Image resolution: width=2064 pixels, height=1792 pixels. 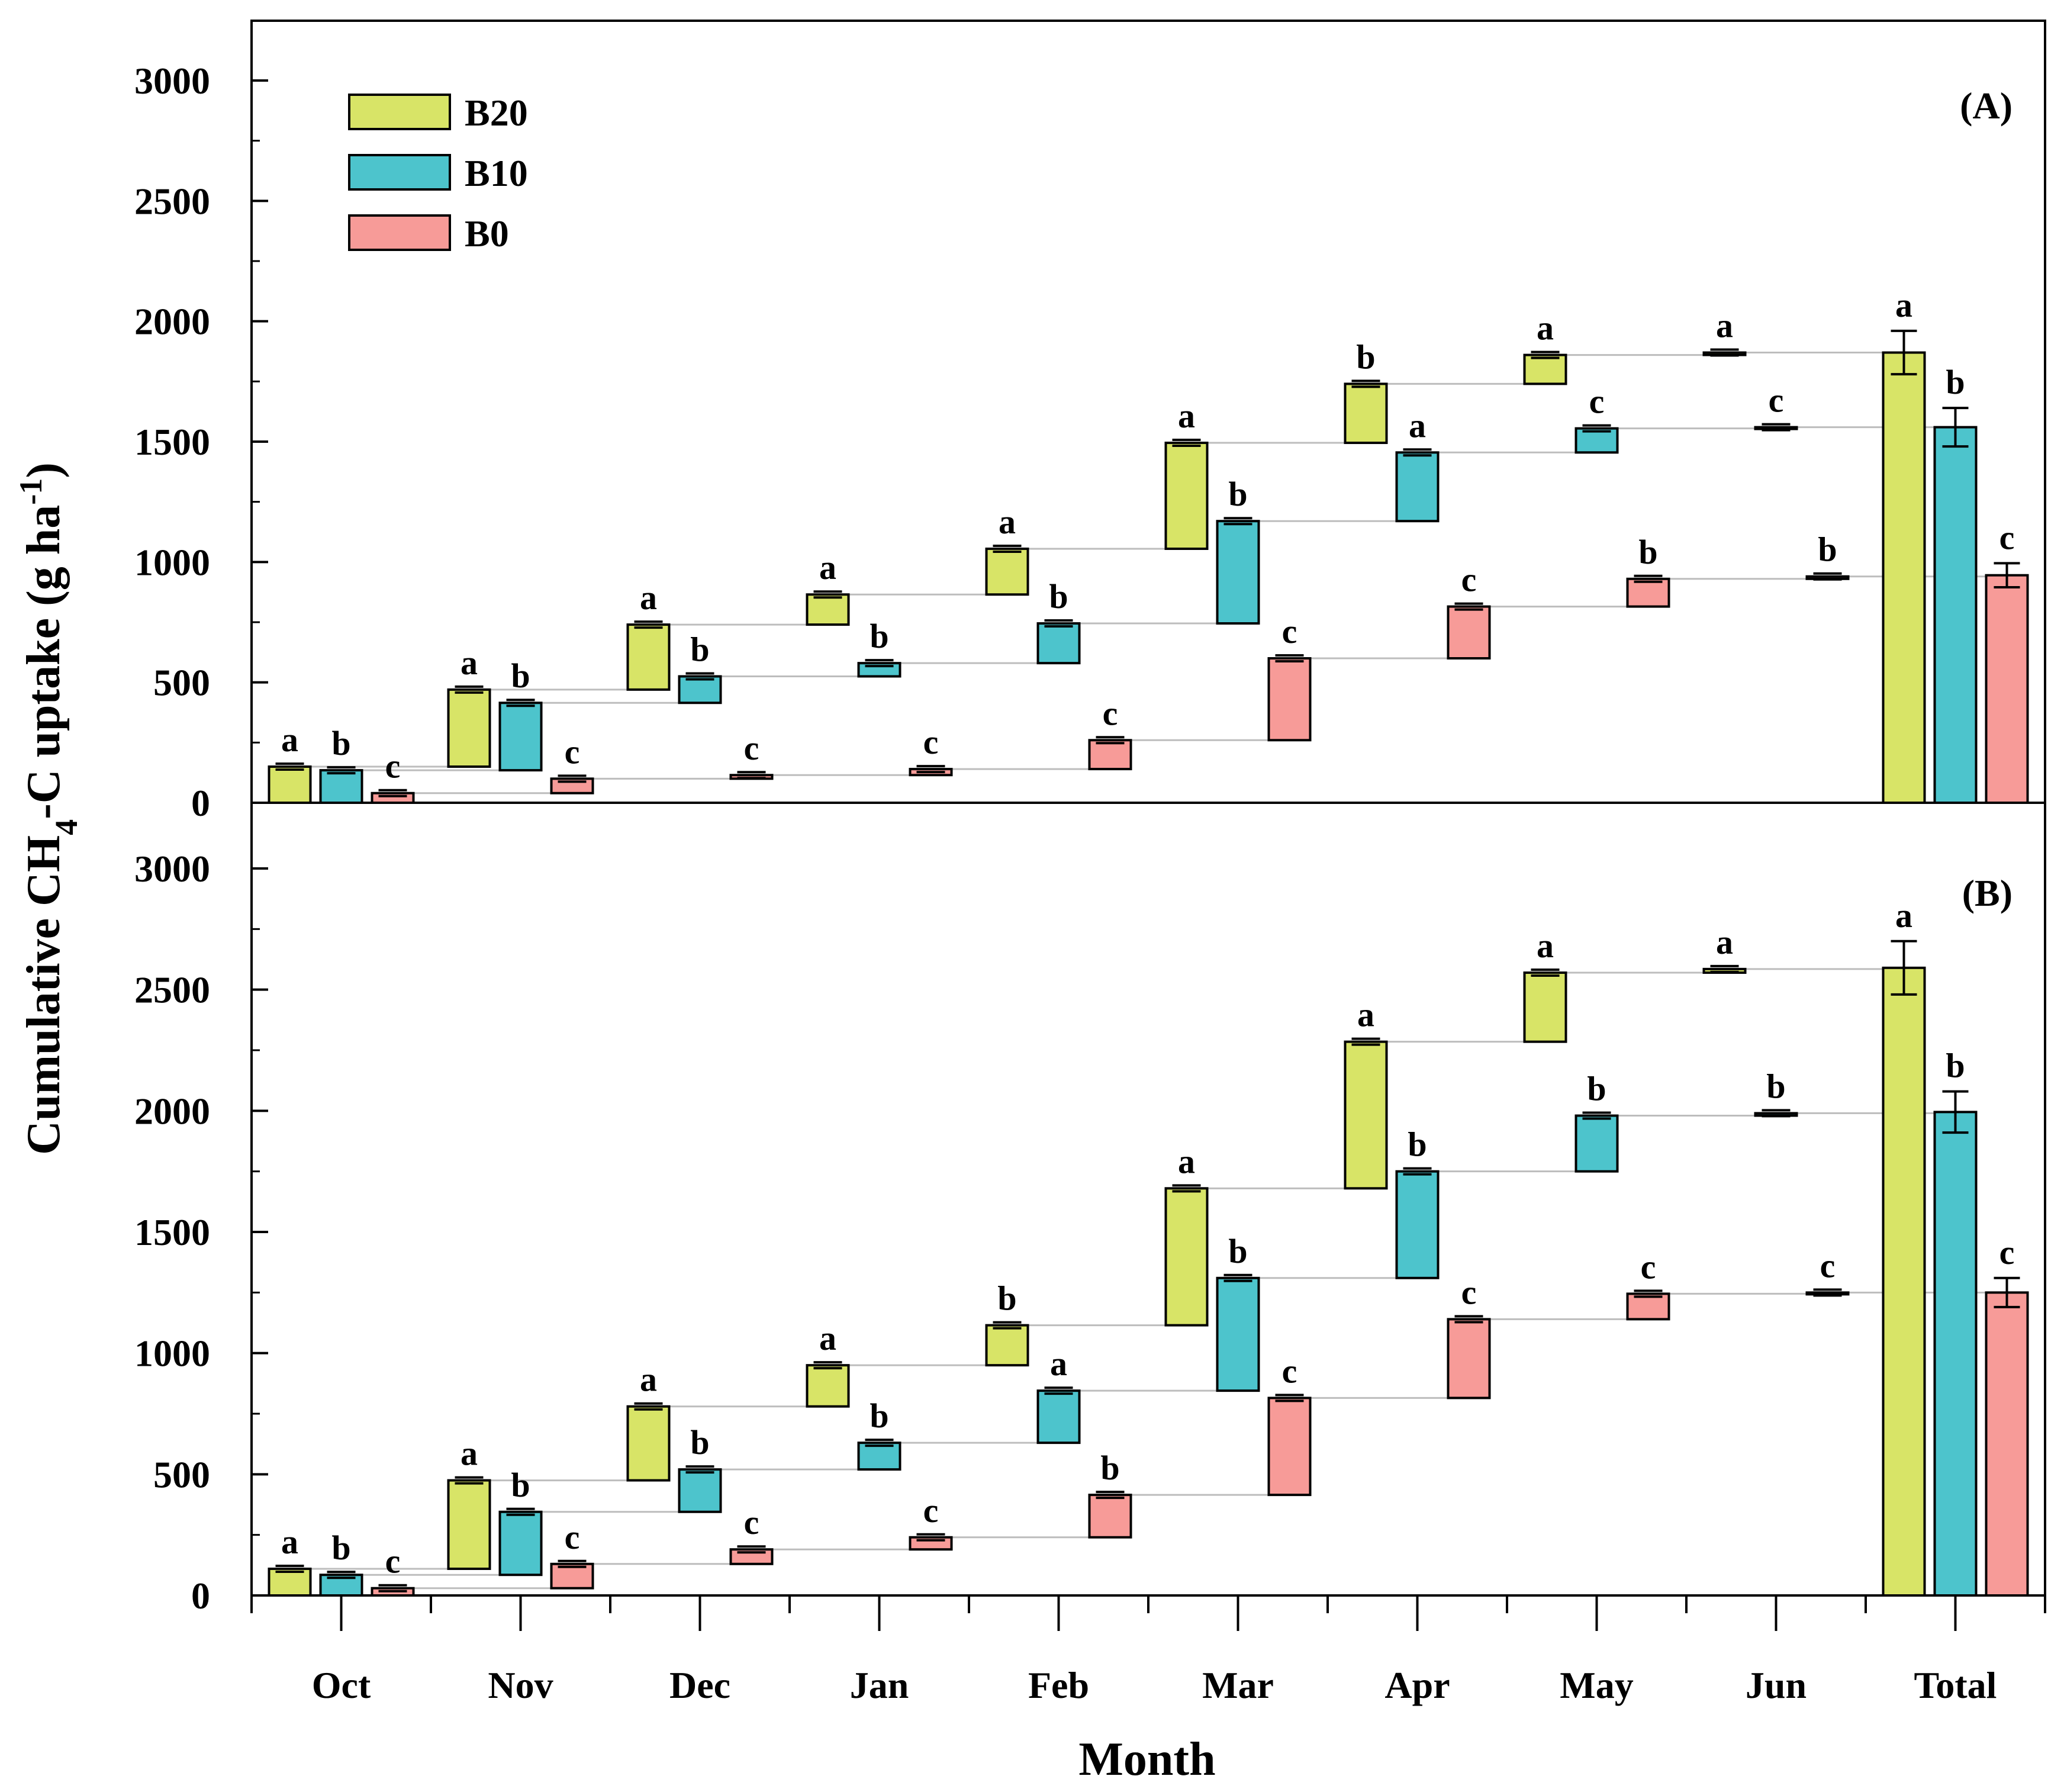 I want to click on bar-b0-oct-a, so click(x=393, y=798).